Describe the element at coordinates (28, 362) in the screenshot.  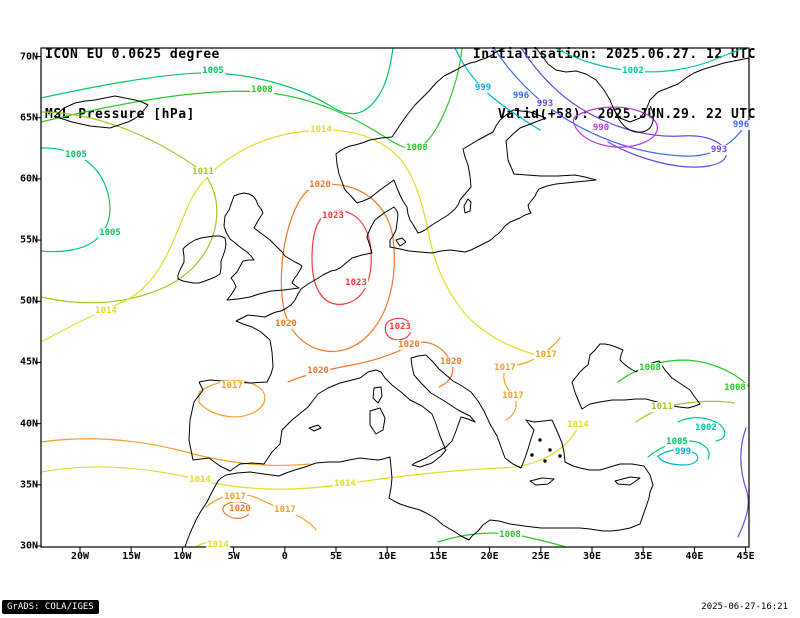
I see `lat-axis-label: 45N` at that location.